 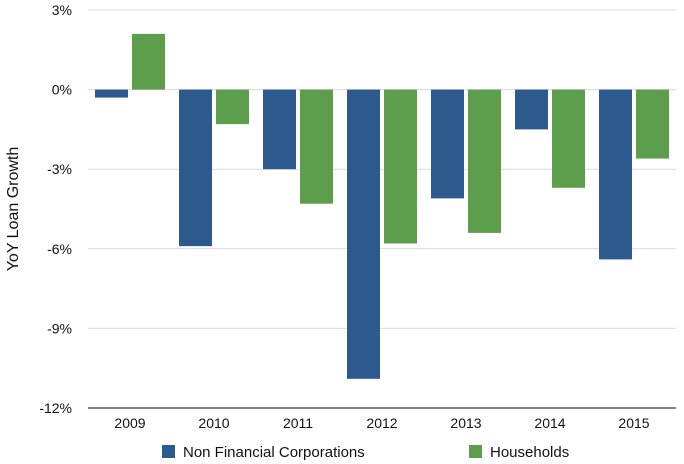 What do you see at coordinates (62, 90) in the screenshot?
I see `y-tick-label: 0%` at bounding box center [62, 90].